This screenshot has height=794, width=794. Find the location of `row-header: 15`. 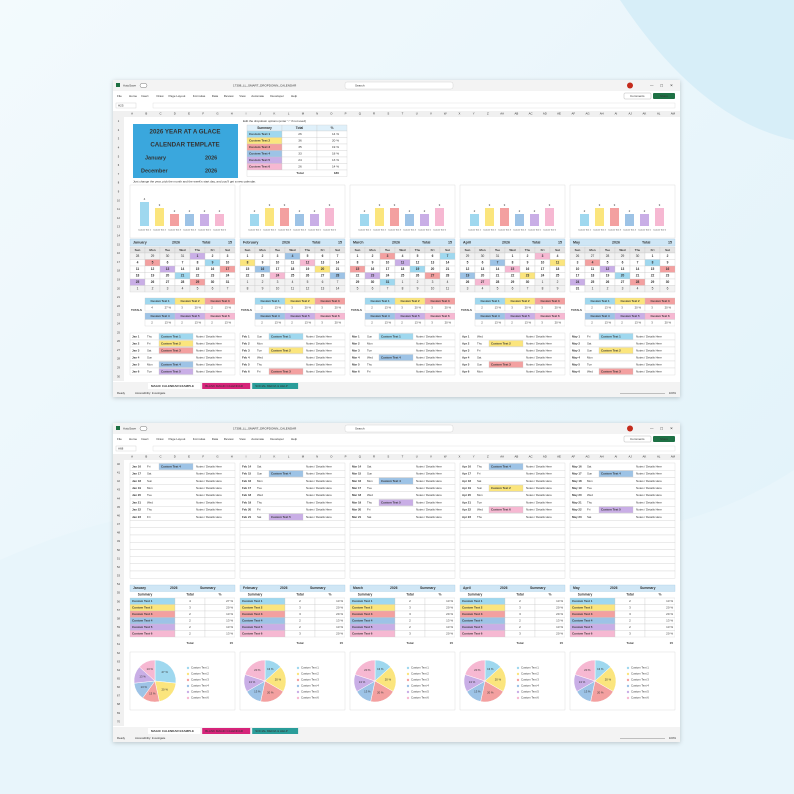

row-header: 15 is located at coordinates (118, 244).